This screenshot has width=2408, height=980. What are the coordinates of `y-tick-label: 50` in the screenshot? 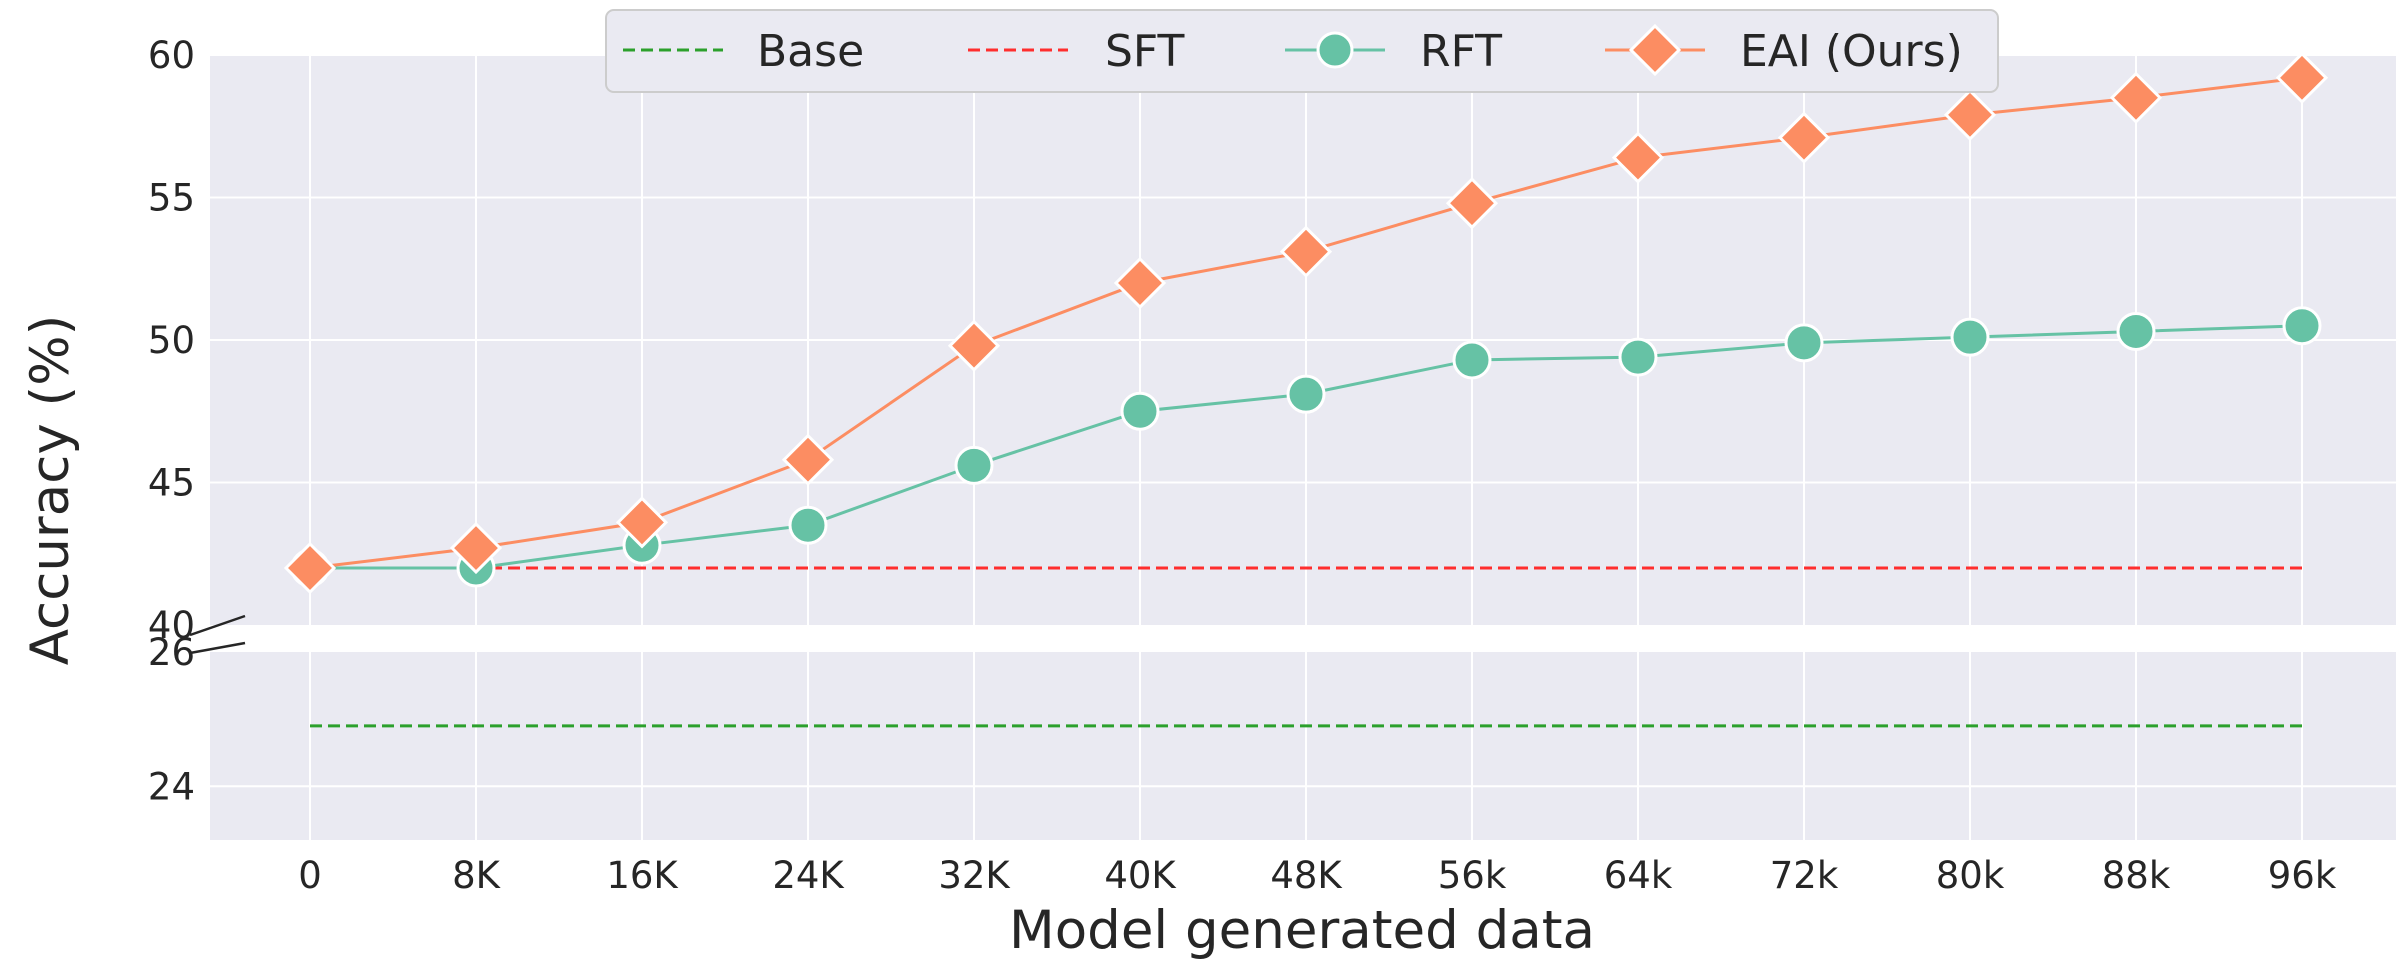 It's located at (171, 340).